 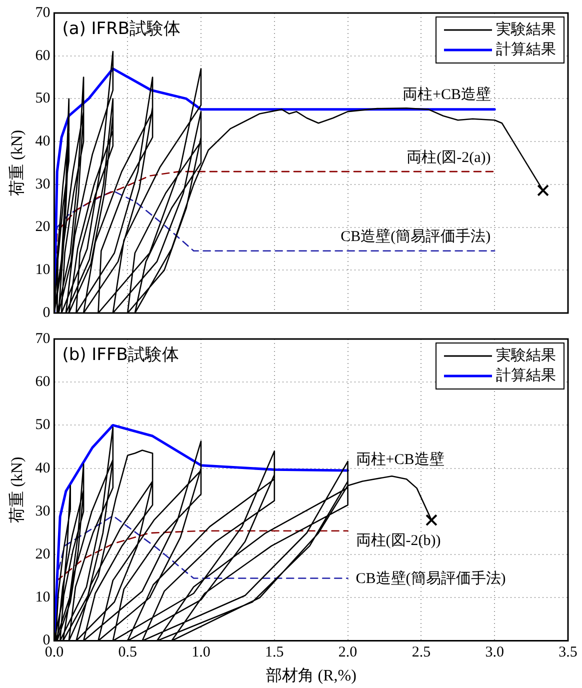 What do you see at coordinates (54, 652) in the screenshot?
I see `x-tick-label: 0.0` at bounding box center [54, 652].